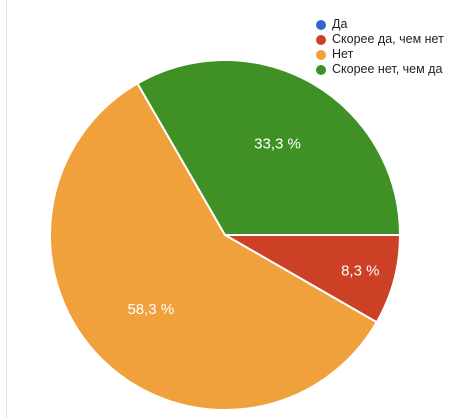 The width and height of the screenshot is (472, 418). Describe the element at coordinates (150, 309) in the screenshot. I see `slice-label-2: 58,3 %` at that location.